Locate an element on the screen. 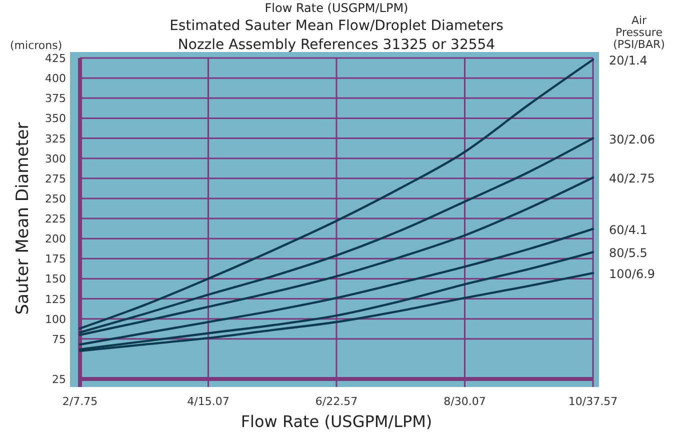 Image resolution: width=679 pixels, height=439 pixels. x-tick-label: 10/37.57 is located at coordinates (593, 401).